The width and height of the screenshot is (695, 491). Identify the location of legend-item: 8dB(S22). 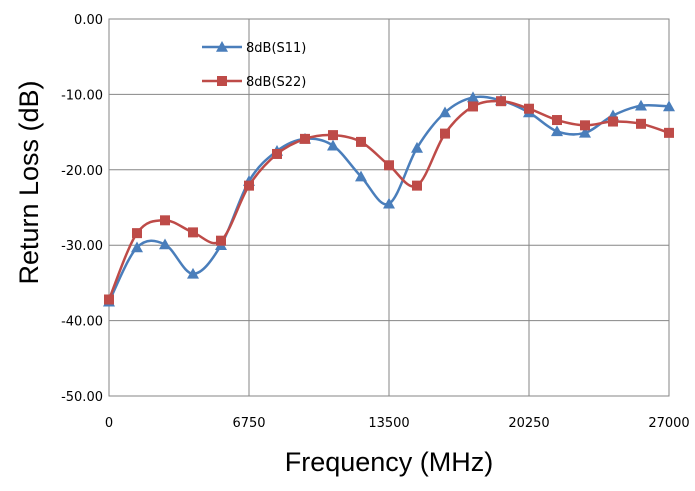
(254, 82).